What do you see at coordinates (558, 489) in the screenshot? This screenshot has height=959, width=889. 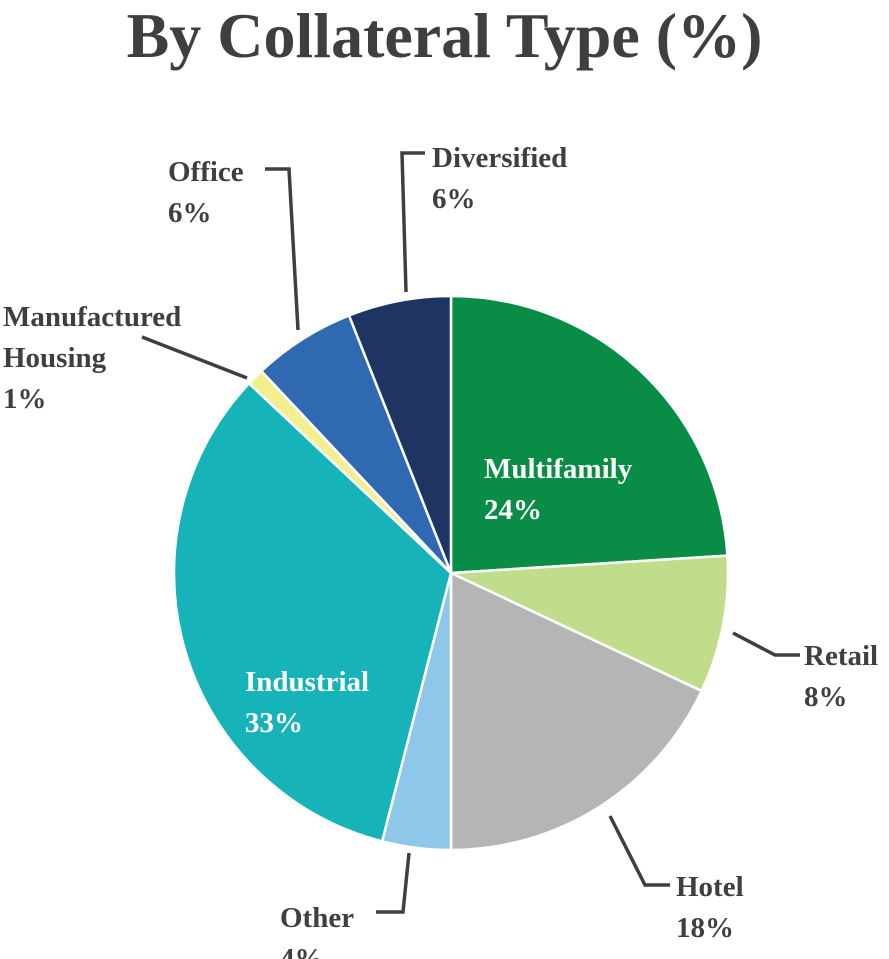 I see `data-label-multifamily: Multifamily 24%` at bounding box center [558, 489].